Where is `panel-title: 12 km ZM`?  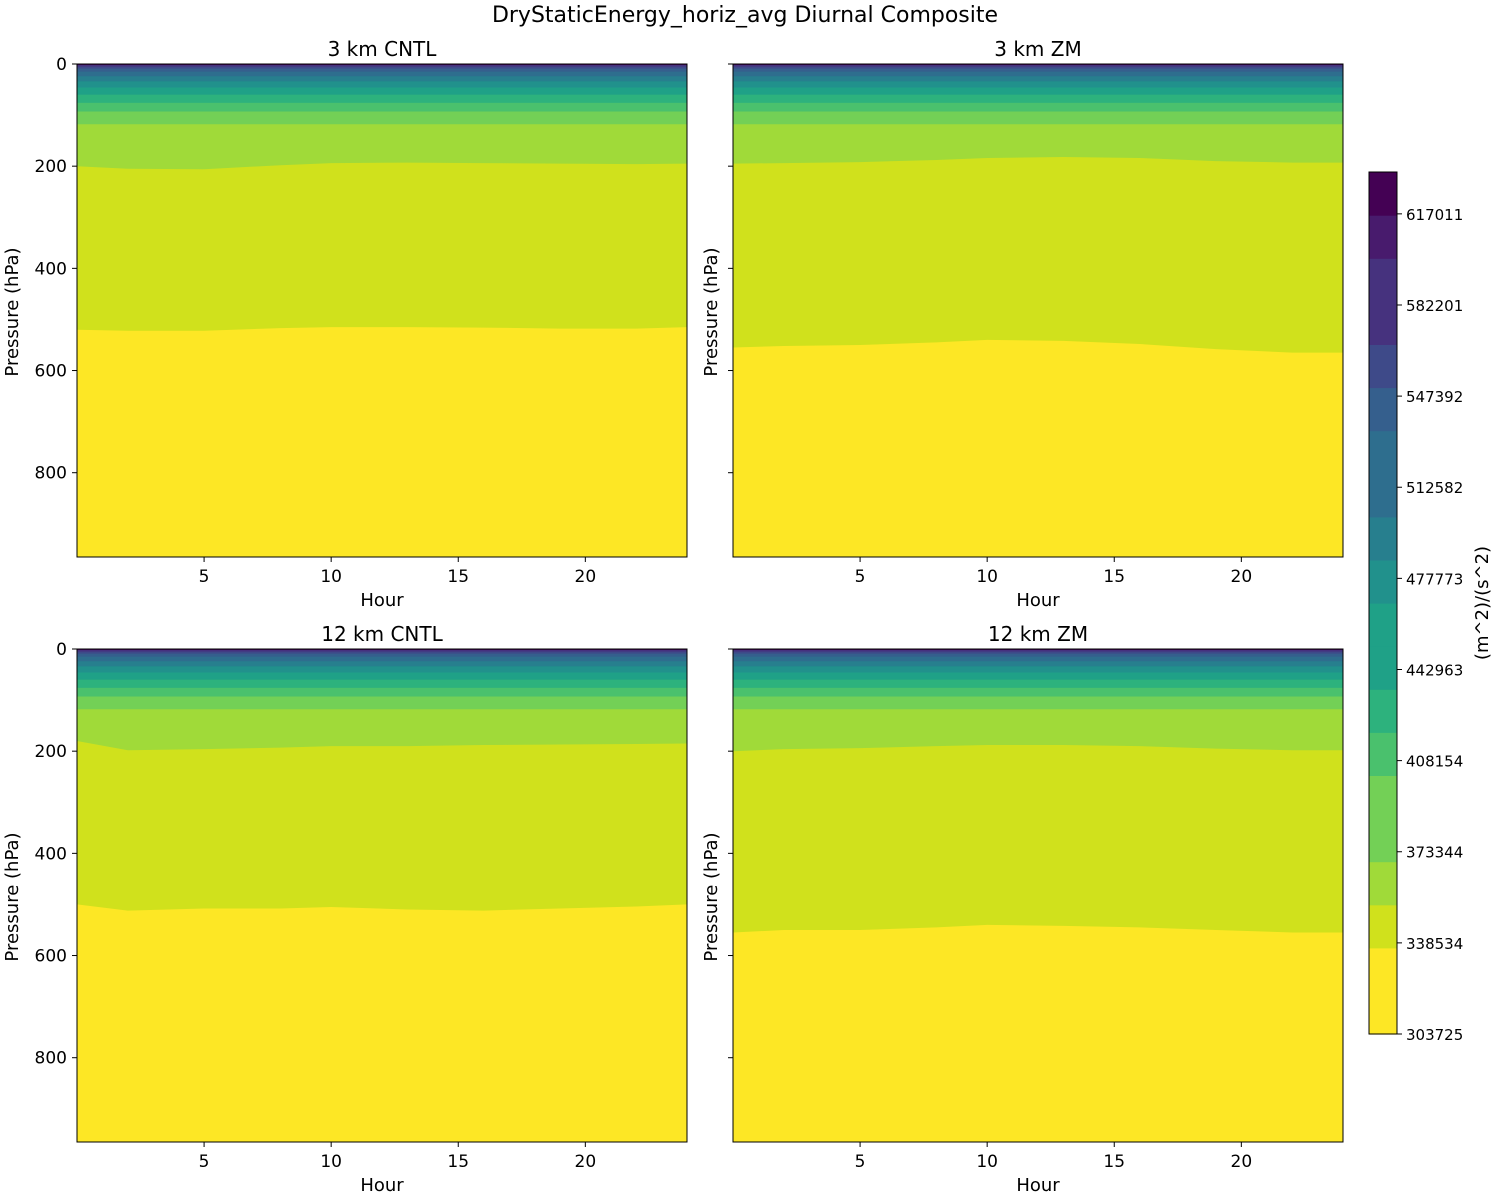
panel-title: 12 km ZM is located at coordinates (1038, 634).